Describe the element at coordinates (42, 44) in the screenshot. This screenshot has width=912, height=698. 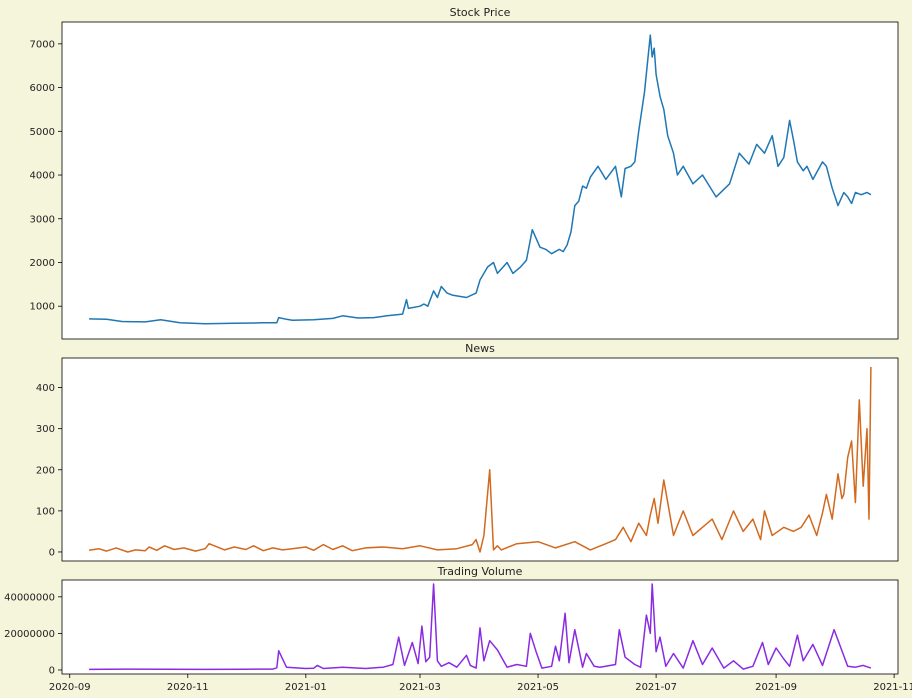
I see `stock-price-ytick-label: 7000` at that location.